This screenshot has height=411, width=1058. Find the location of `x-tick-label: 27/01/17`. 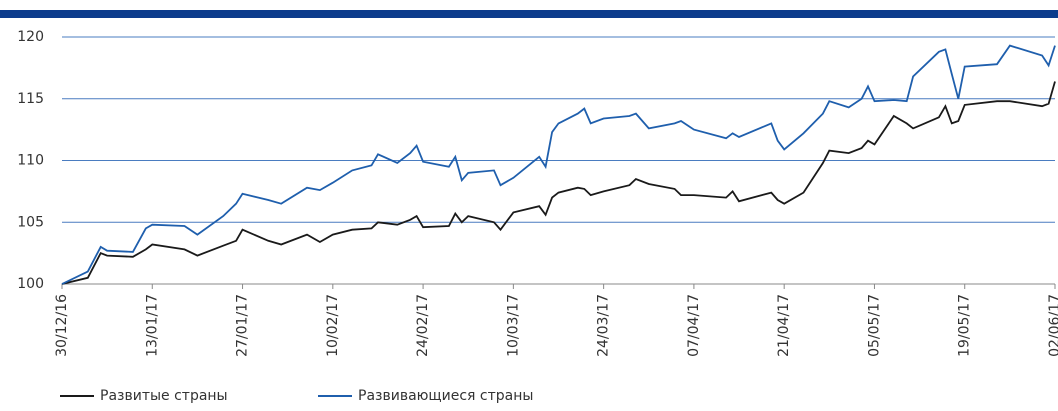

x-tick-label: 27/01/17 is located at coordinates (243, 325).